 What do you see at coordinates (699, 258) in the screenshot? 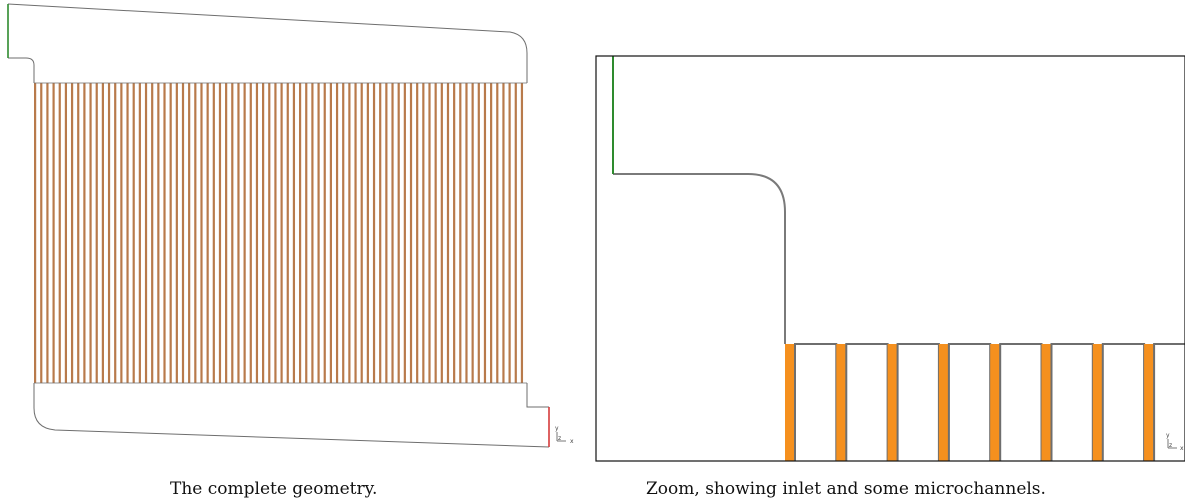
I see `zoom-outline` at bounding box center [699, 258].